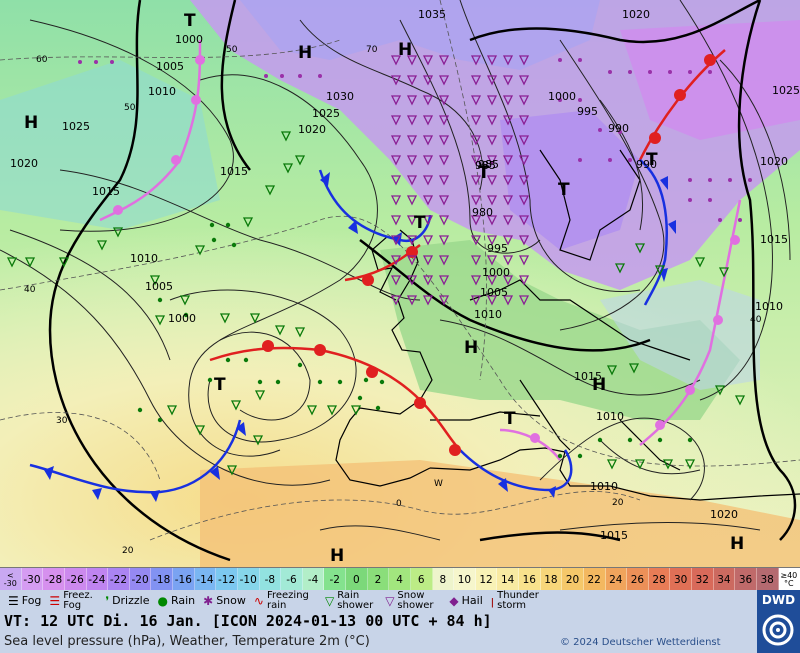 The height and width of the screenshot is (653, 800). What do you see at coordinates (466, 601) in the screenshot?
I see `legend-hail: ◆ Hail` at bounding box center [466, 601].